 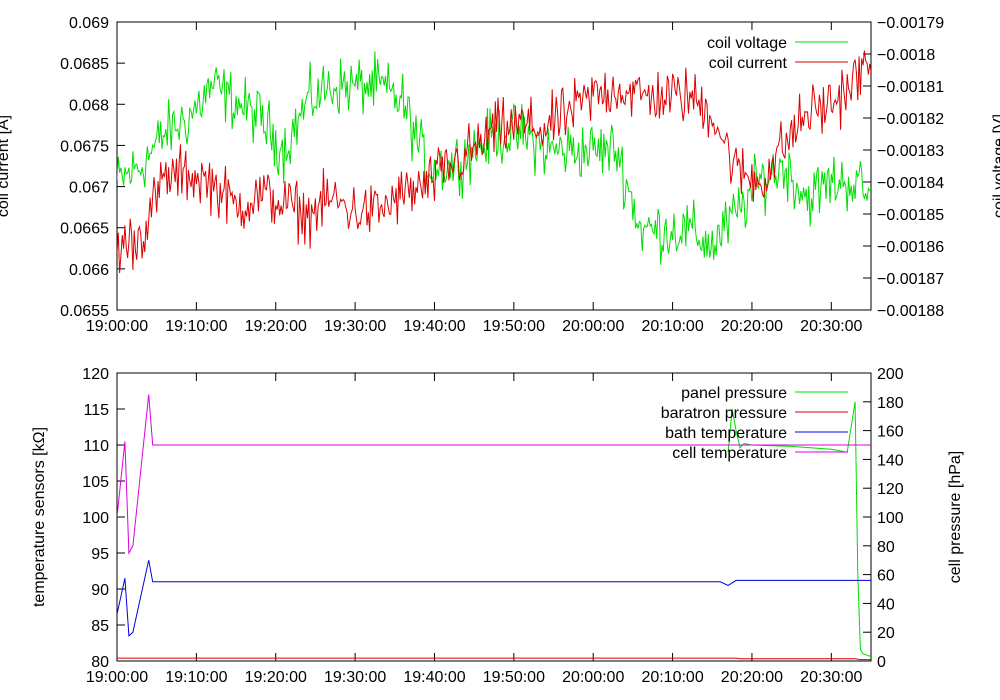 What do you see at coordinates (100, 662) in the screenshot?
I see `y-tick-label: 80` at bounding box center [100, 662].